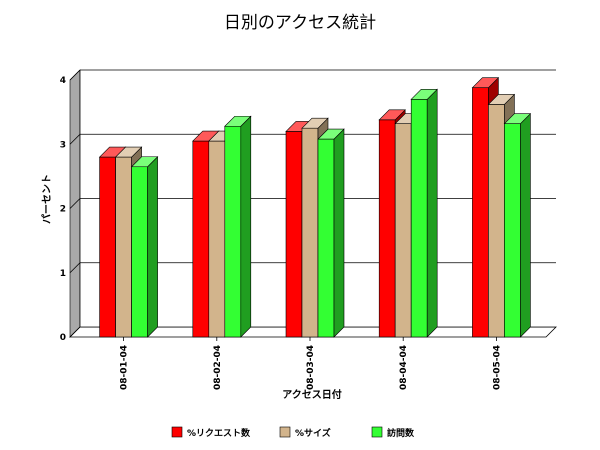 The image size is (600, 450). Describe the element at coordinates (312, 394) in the screenshot. I see `x-axis-label: アクセス日付` at that location.